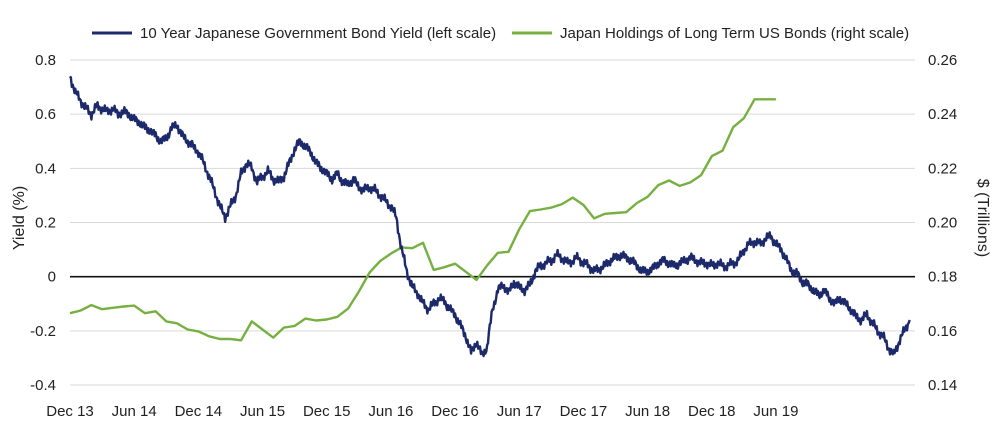 The height and width of the screenshot is (440, 1000). Describe the element at coordinates (519, 411) in the screenshot. I see `x-tick-label: Jun 17` at that location.